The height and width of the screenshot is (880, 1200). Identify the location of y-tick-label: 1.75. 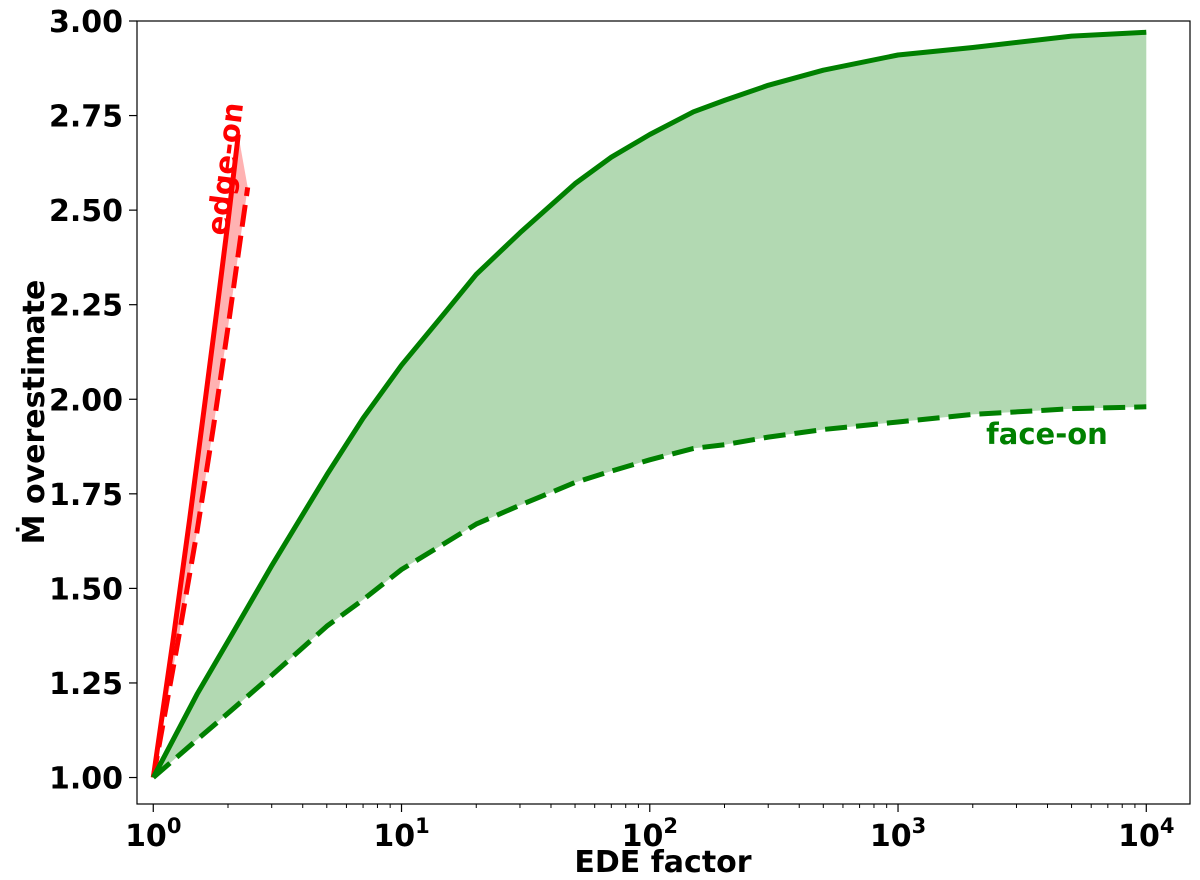
(86, 495).